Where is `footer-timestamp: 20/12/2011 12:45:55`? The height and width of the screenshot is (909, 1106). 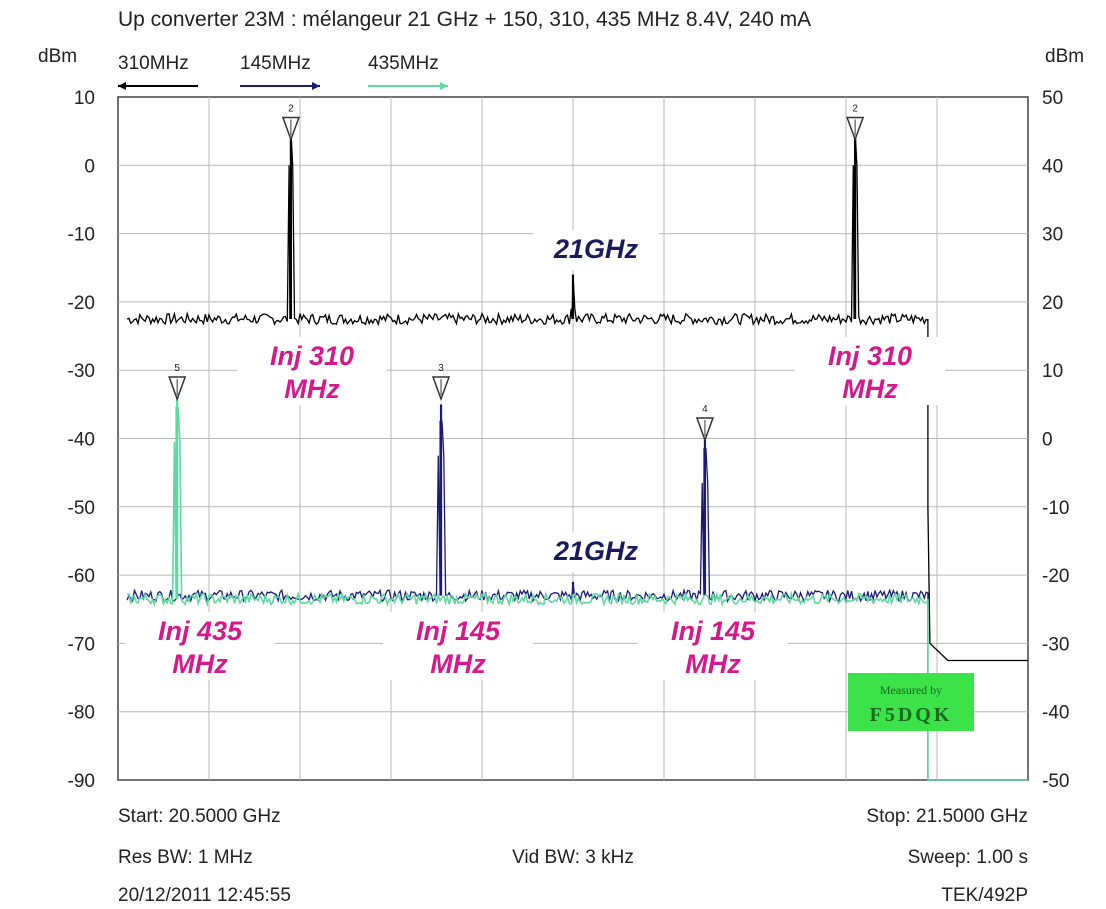 footer-timestamp: 20/12/2011 12:45:55 is located at coordinates (204, 895).